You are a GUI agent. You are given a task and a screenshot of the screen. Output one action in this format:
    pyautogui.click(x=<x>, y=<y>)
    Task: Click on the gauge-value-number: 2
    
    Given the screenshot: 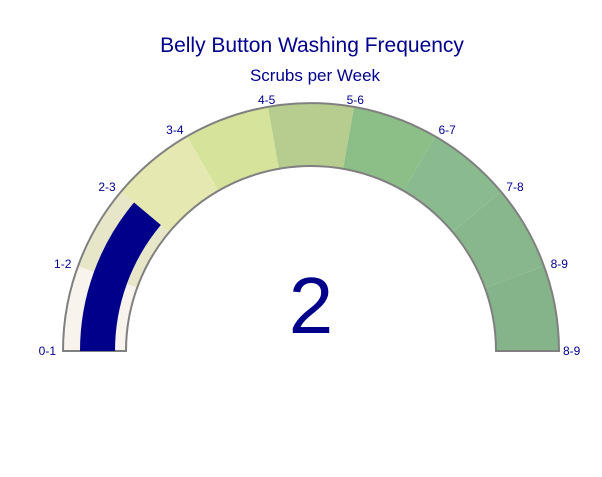 What is the action you would take?
    pyautogui.click(x=311, y=305)
    